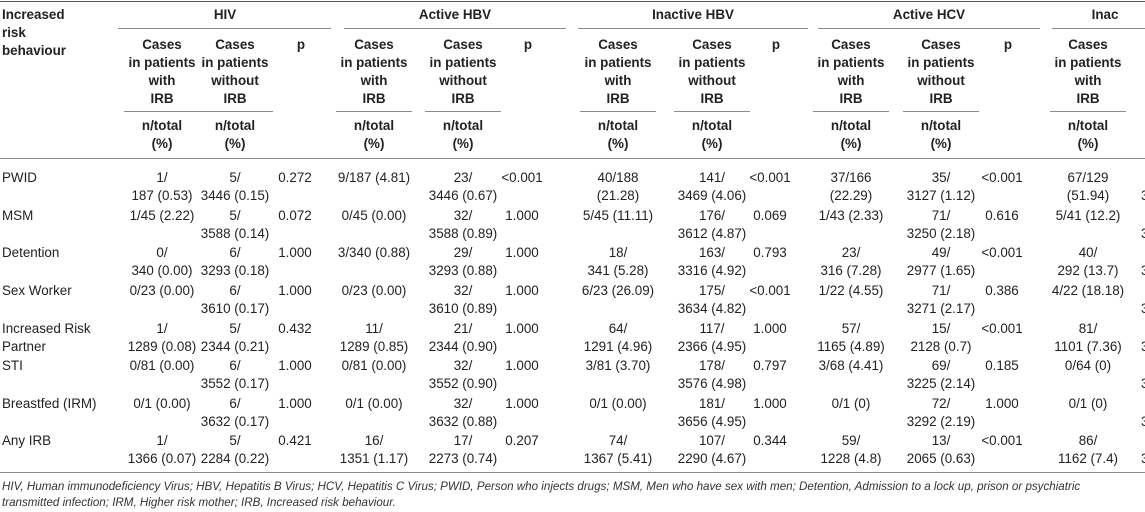 This screenshot has height=512, width=1145. I want to click on table-cell: 187 (0.53), so click(162, 195).